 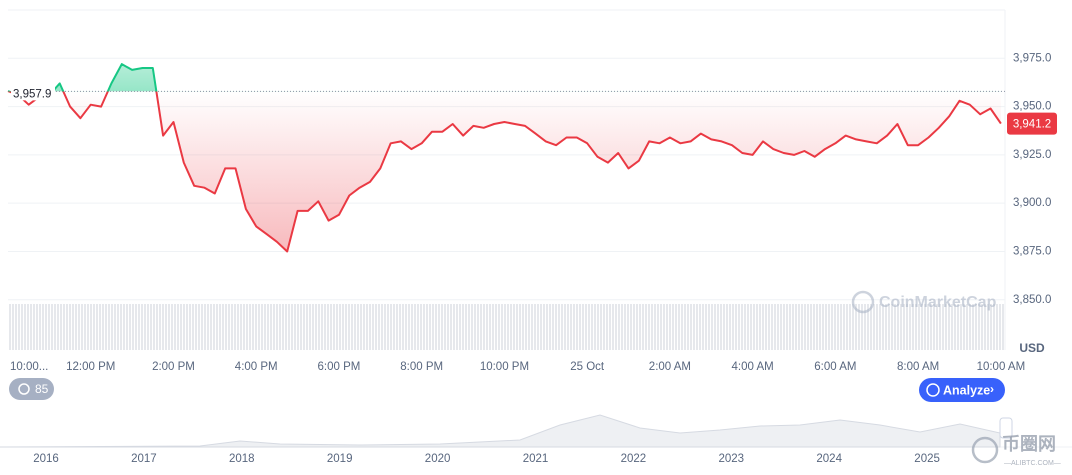 I want to click on x-tick-label: 6:00 AM, so click(x=835, y=367).